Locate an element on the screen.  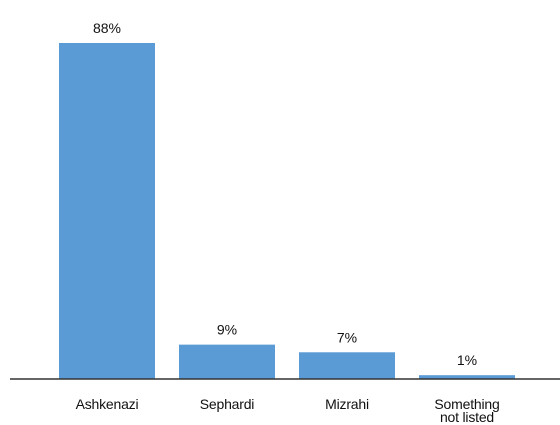
x-tick-label: Ashkenazi is located at coordinates (107, 405).